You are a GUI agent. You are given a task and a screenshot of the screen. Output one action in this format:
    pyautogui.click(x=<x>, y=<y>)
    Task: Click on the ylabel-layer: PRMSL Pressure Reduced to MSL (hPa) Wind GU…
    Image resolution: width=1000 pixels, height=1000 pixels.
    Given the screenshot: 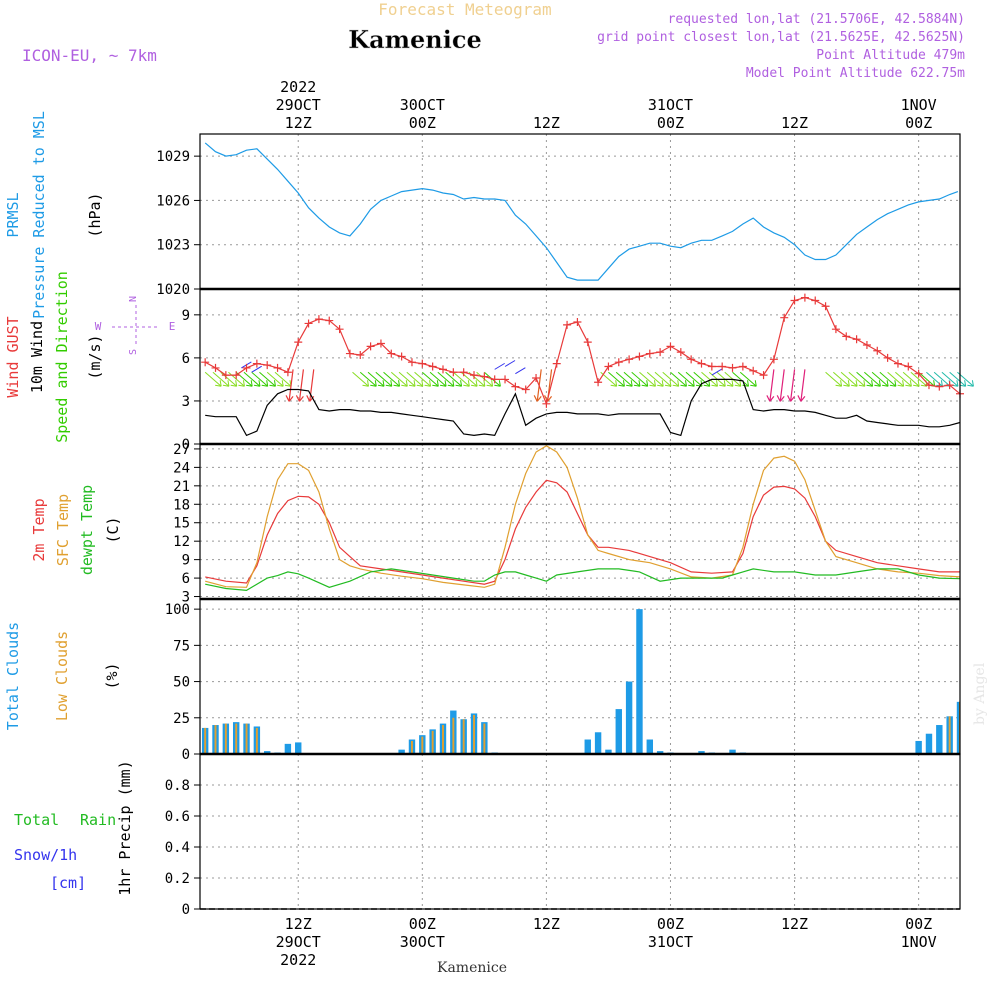 What is the action you would take?
    pyautogui.click(x=69, y=503)
    